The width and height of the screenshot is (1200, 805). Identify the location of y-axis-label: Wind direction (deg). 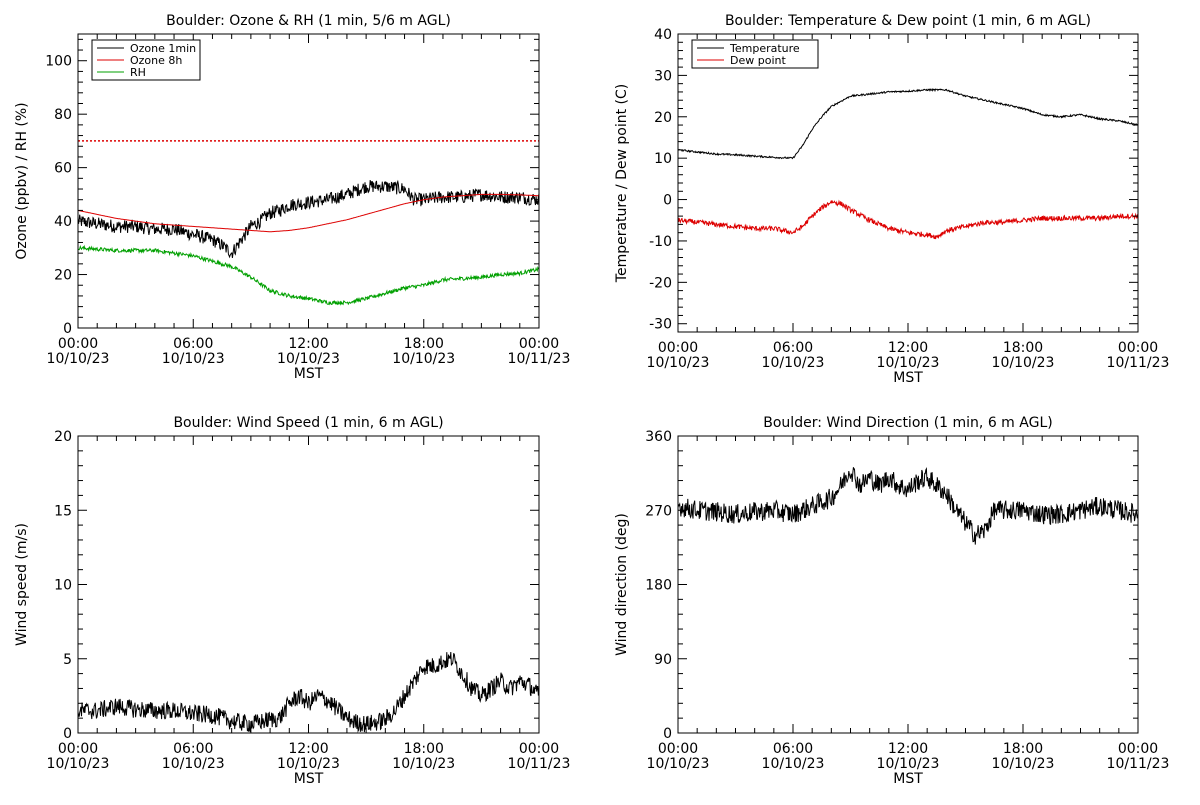
(622, 584).